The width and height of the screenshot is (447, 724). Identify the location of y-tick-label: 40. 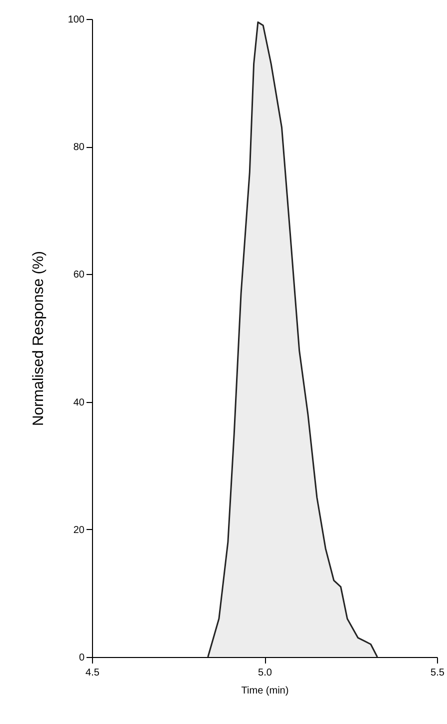
(79, 402).